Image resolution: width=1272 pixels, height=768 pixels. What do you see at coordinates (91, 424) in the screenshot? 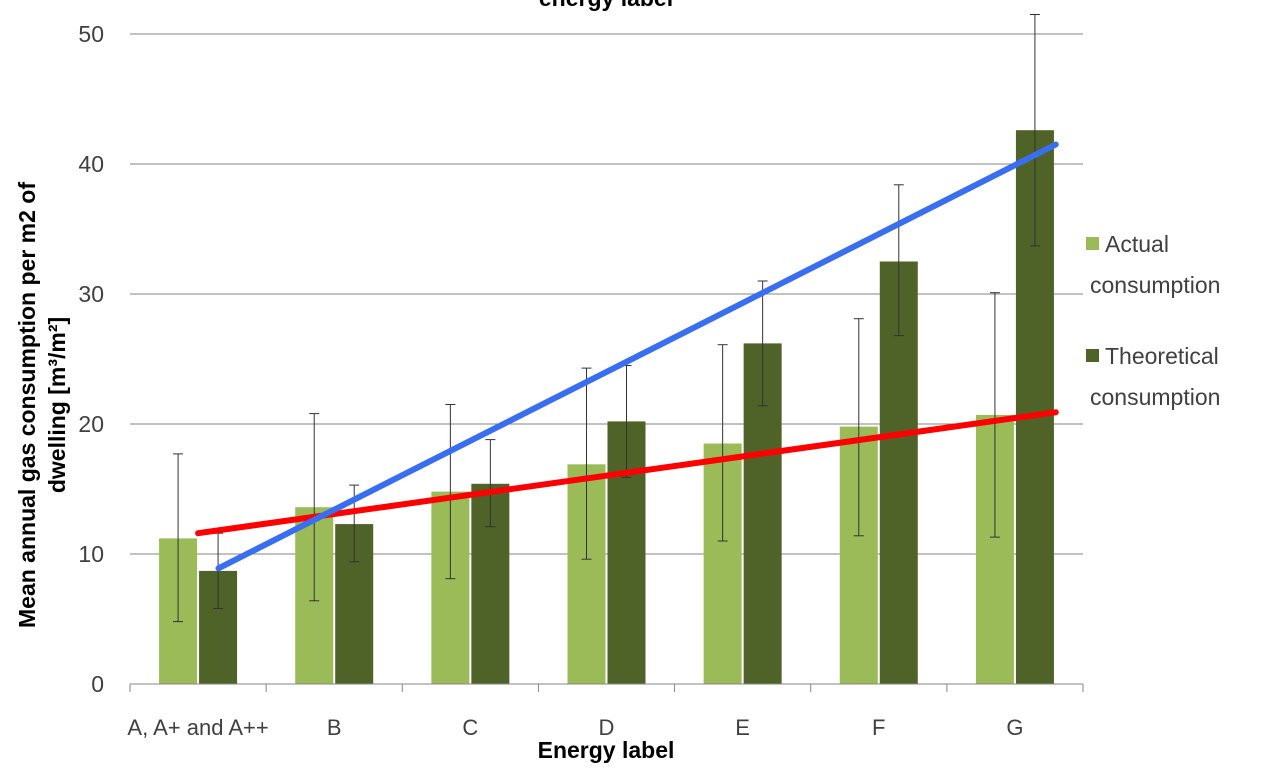
I see `y-tick-label: 20` at bounding box center [91, 424].